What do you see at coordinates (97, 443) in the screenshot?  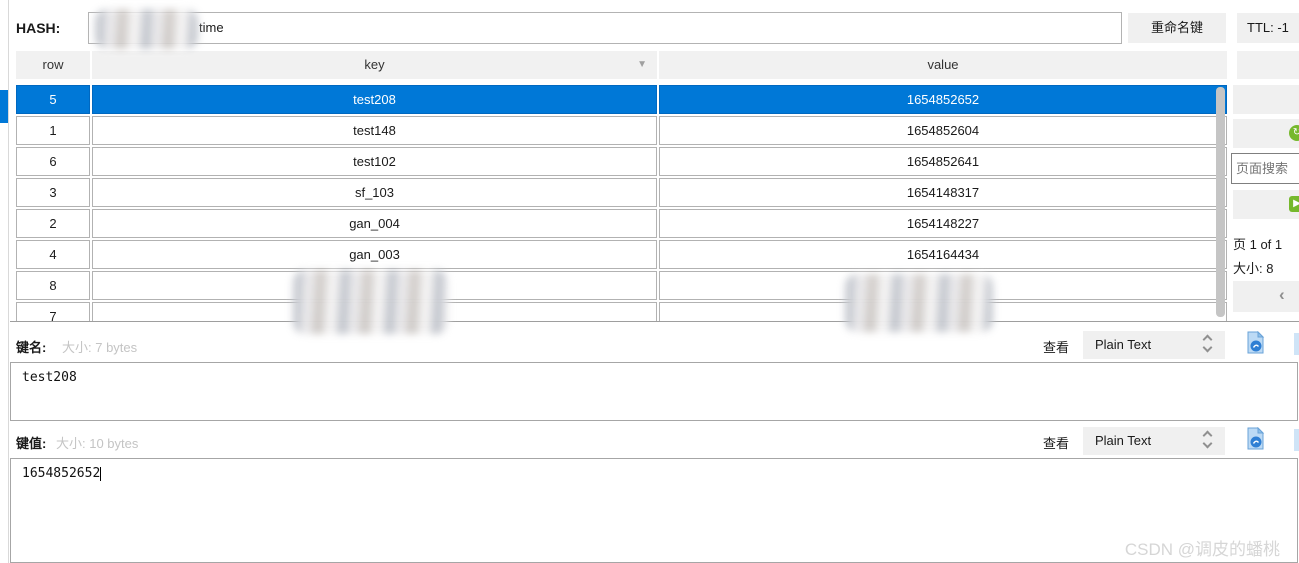 I see `key-value-size-label: 大小: 10 bytes` at bounding box center [97, 443].